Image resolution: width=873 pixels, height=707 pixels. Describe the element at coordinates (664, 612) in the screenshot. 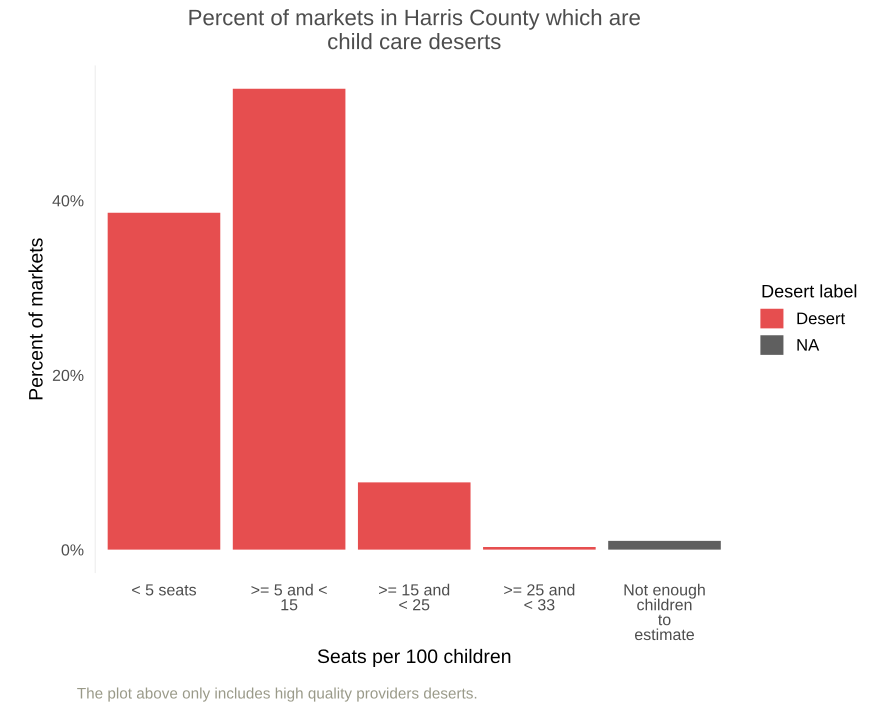

I see `x-tick-label: Not enough children to estimate` at that location.